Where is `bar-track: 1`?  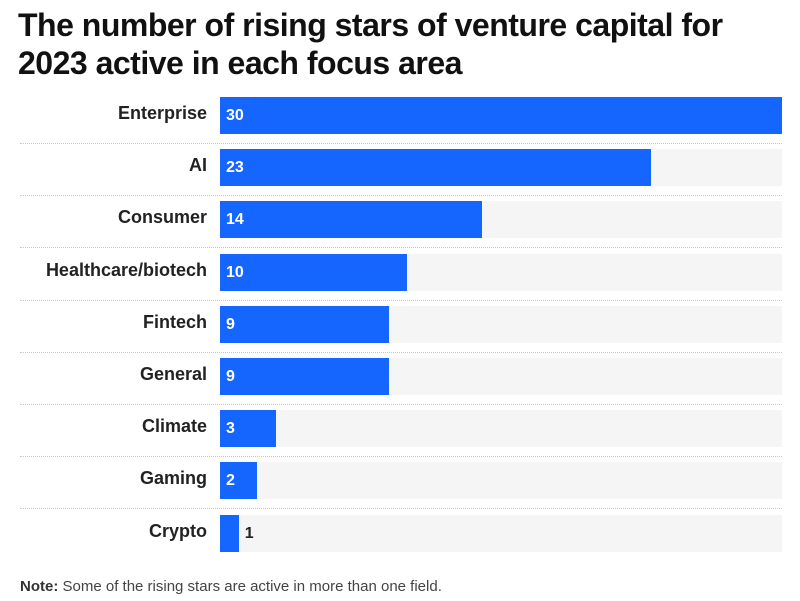
bar-track: 1 is located at coordinates (501, 533).